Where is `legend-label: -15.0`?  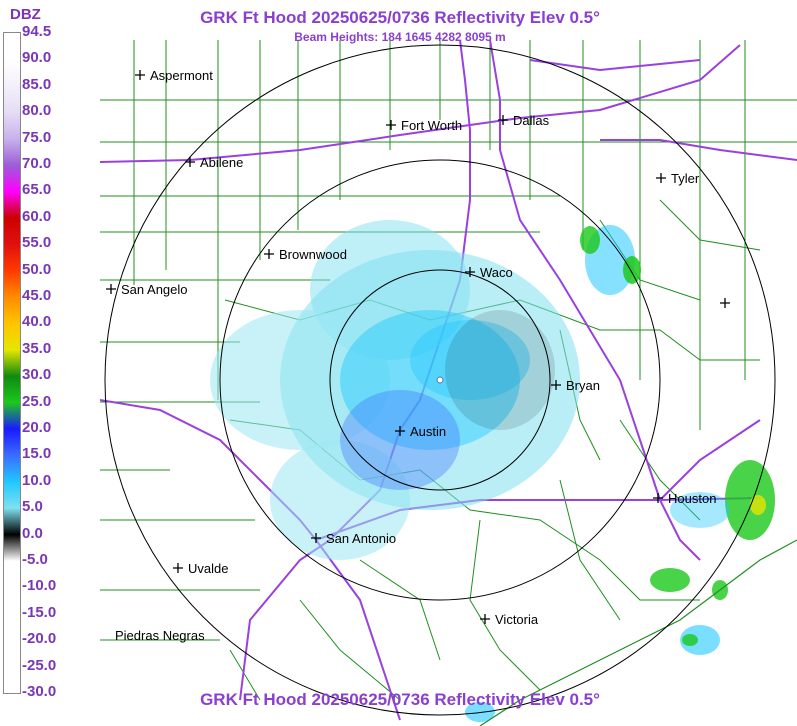
legend-label: -15.0 is located at coordinates (39, 612).